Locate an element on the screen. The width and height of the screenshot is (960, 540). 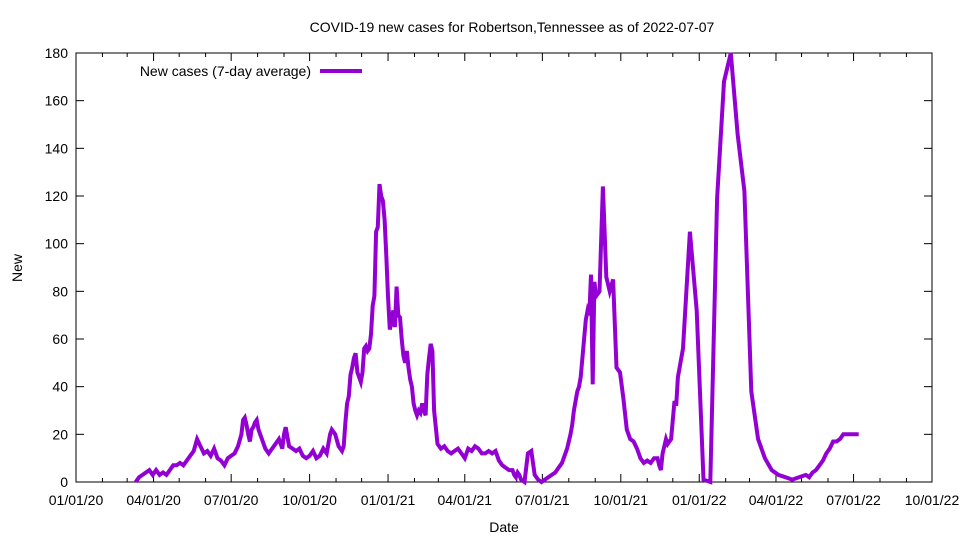
x-tick-label: 01/01/20 is located at coordinates (76, 500).